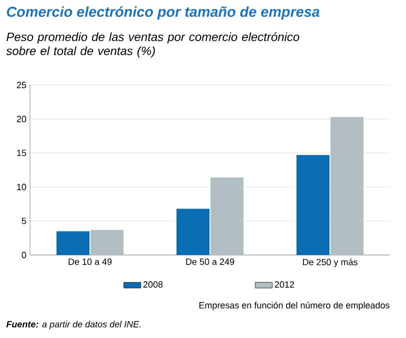 Image resolution: width=406 pixels, height=338 pixels. I want to click on y-tick-label: 5, so click(24, 221).